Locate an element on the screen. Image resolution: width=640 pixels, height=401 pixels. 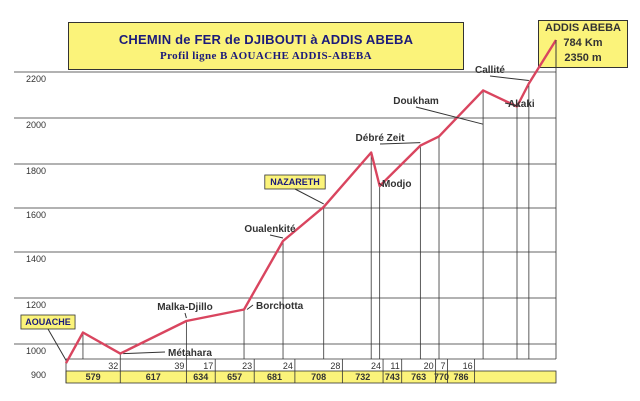
distance-km-label: 681 is located at coordinates (274, 377).